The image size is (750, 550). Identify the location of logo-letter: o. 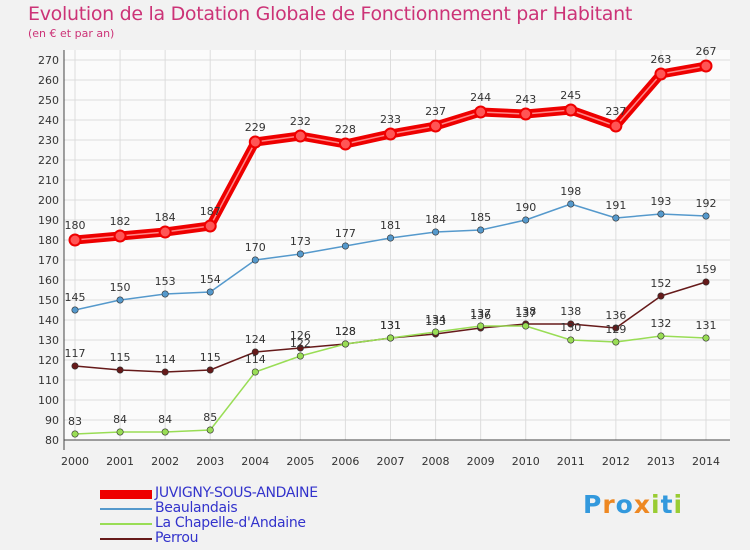
(624, 504).